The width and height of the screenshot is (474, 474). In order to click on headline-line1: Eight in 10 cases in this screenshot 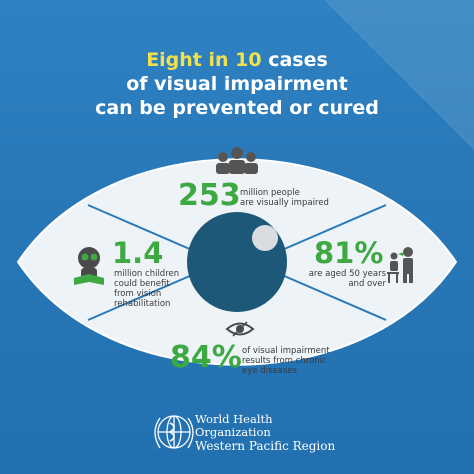, I will do `click(237, 60)`.